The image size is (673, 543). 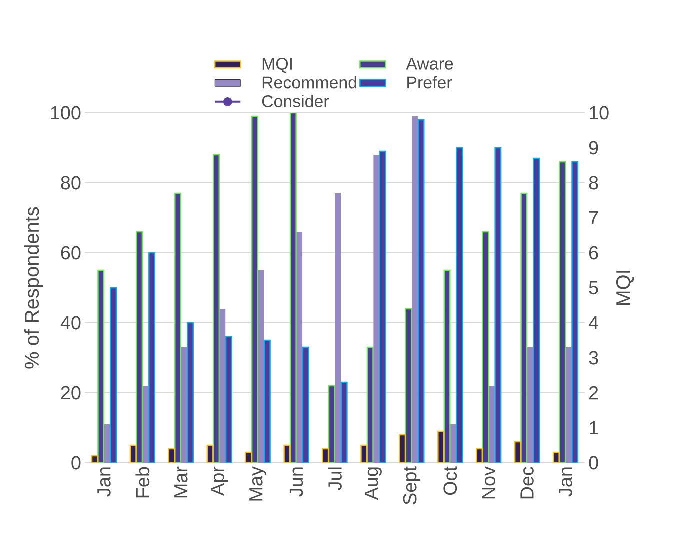 What do you see at coordinates (430, 64) in the screenshot?
I see `legend-label: Aware` at bounding box center [430, 64].